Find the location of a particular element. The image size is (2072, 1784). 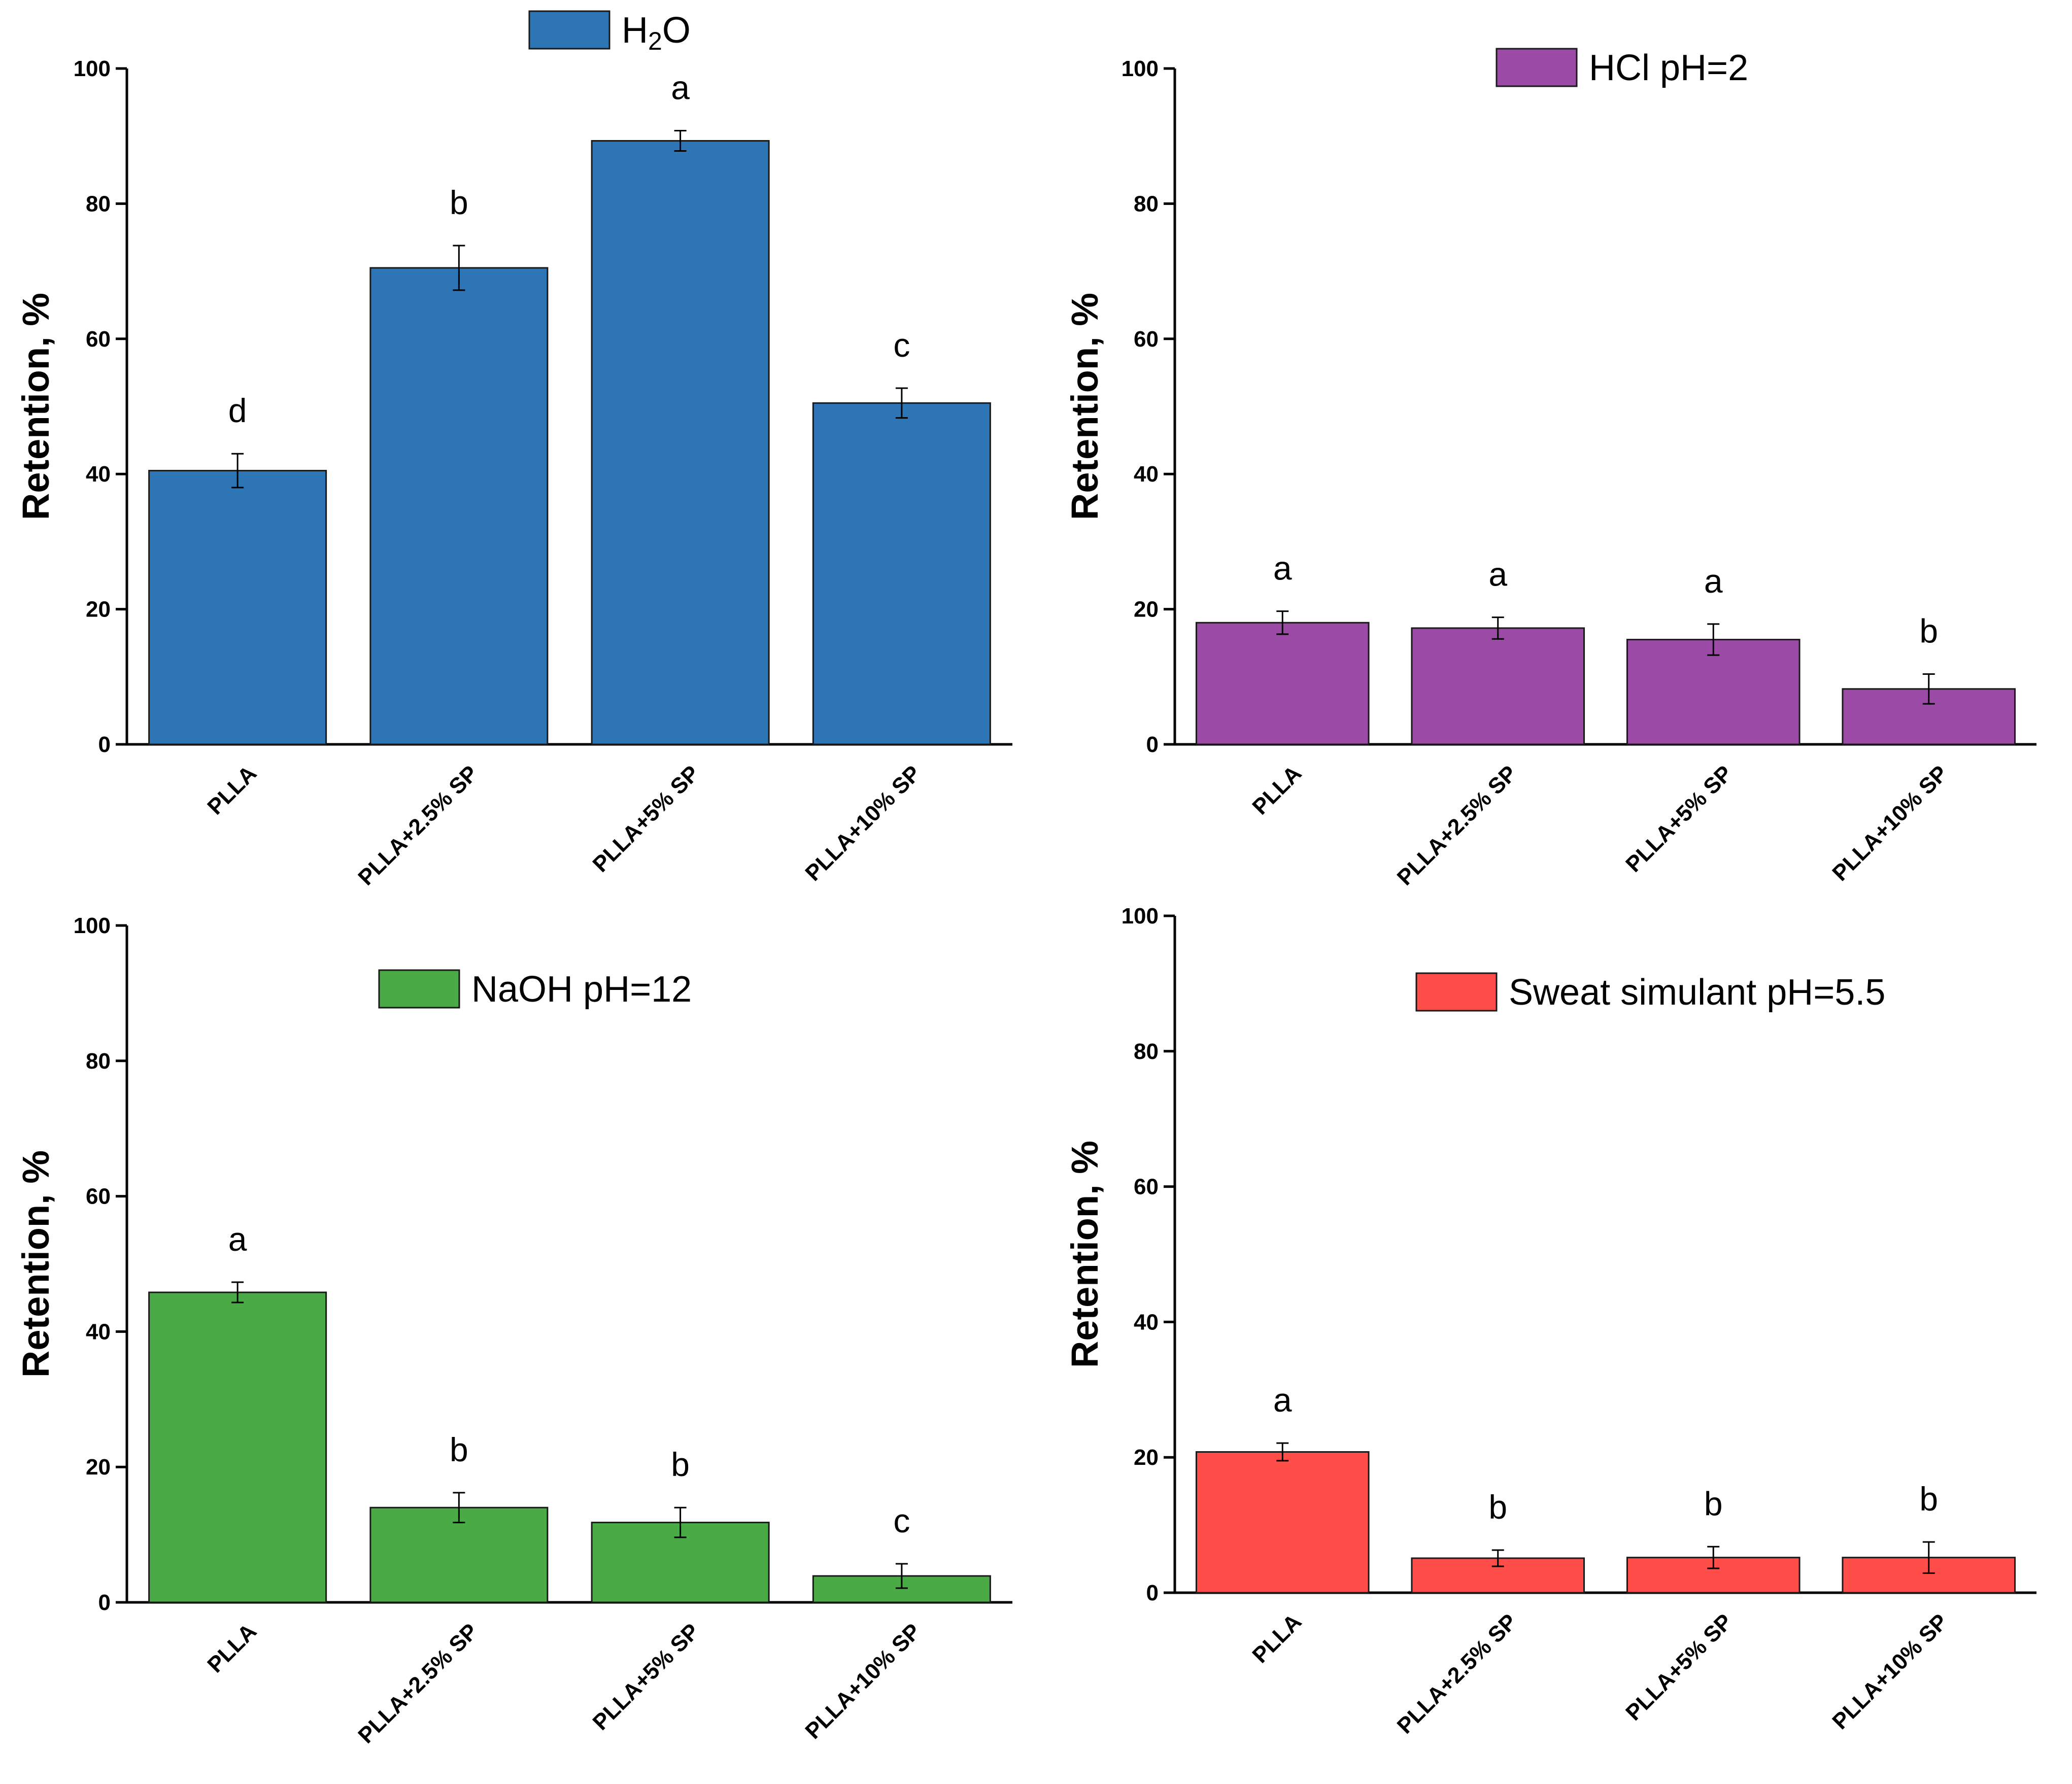

significance-letter: d is located at coordinates (237, 410).